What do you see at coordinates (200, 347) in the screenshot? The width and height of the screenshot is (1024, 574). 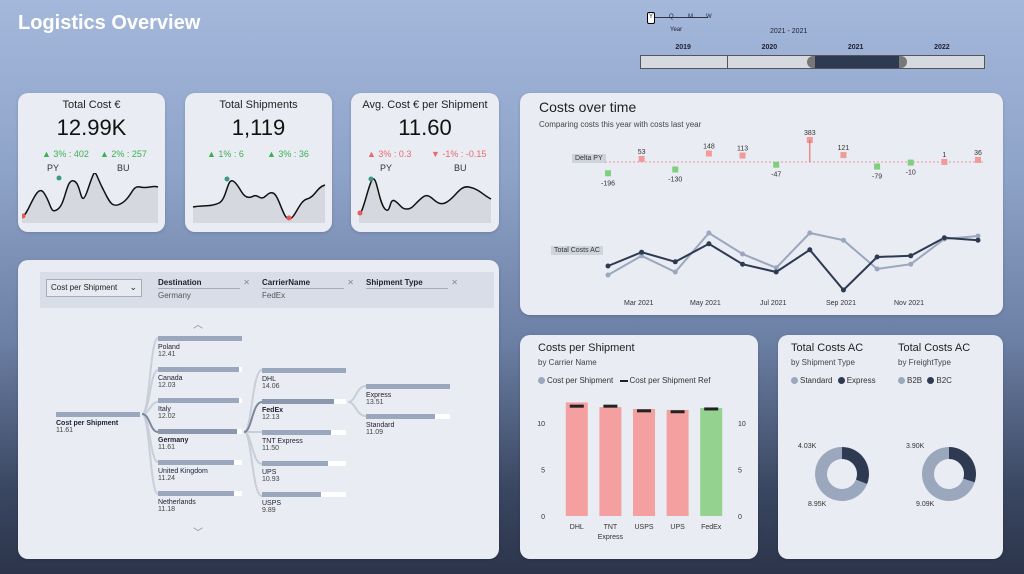 I see `destination-node: Poland 12.41` at bounding box center [200, 347].